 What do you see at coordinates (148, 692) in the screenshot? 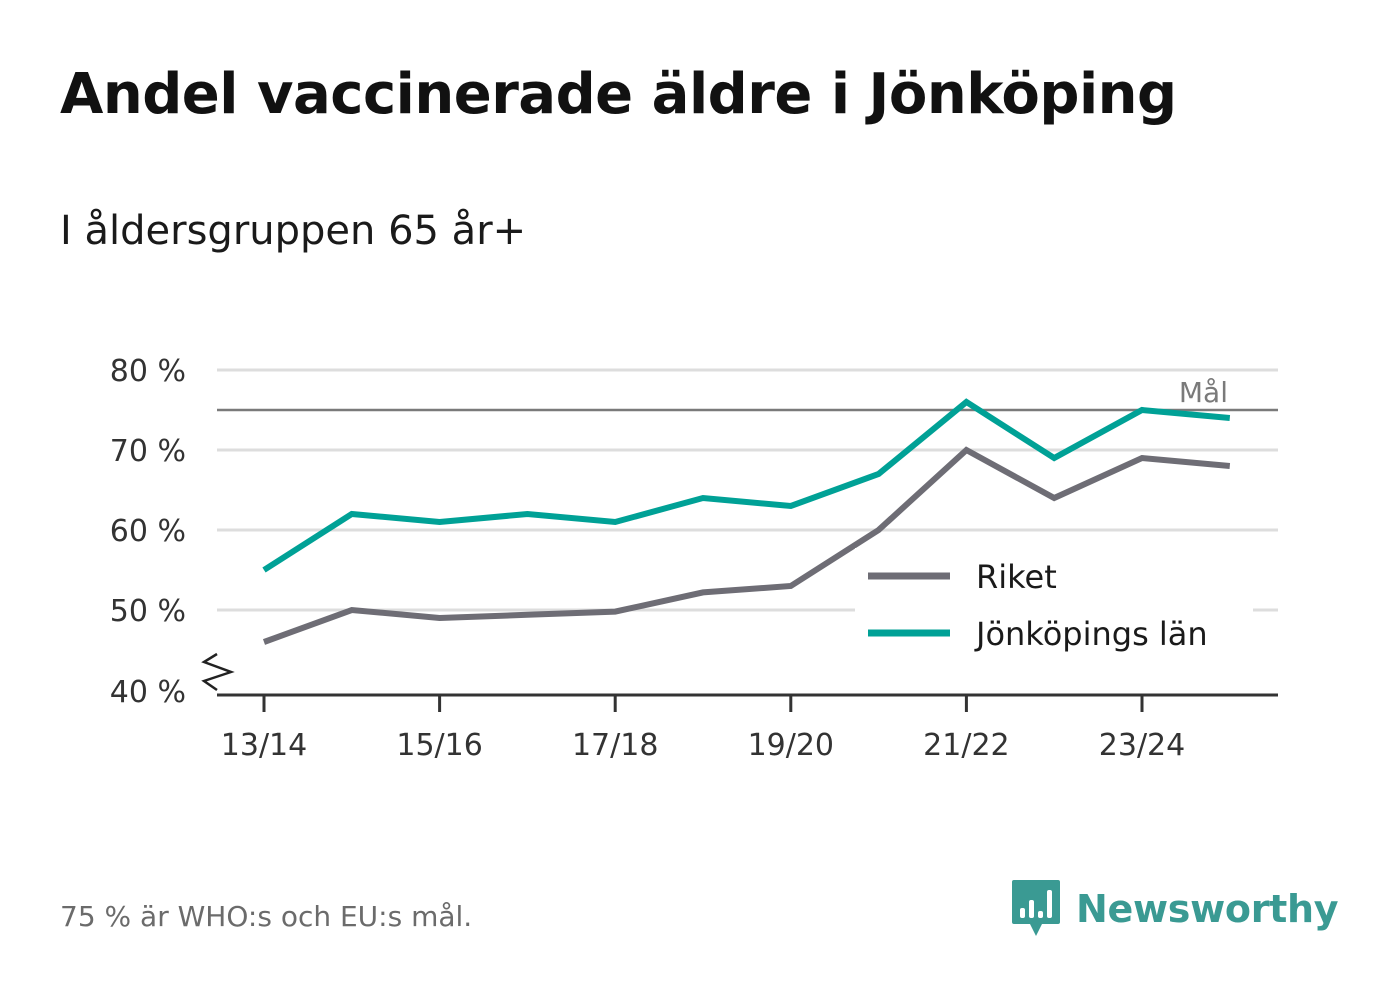
I see `y-tick-label: 40 %` at bounding box center [148, 692].